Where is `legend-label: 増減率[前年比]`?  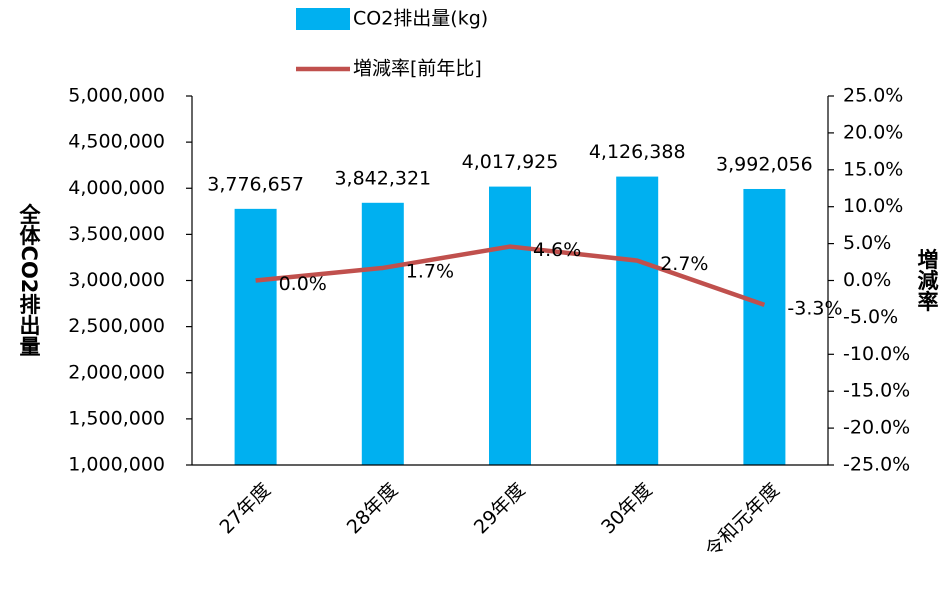 legend-label: 増減率[前年比] is located at coordinates (417, 69).